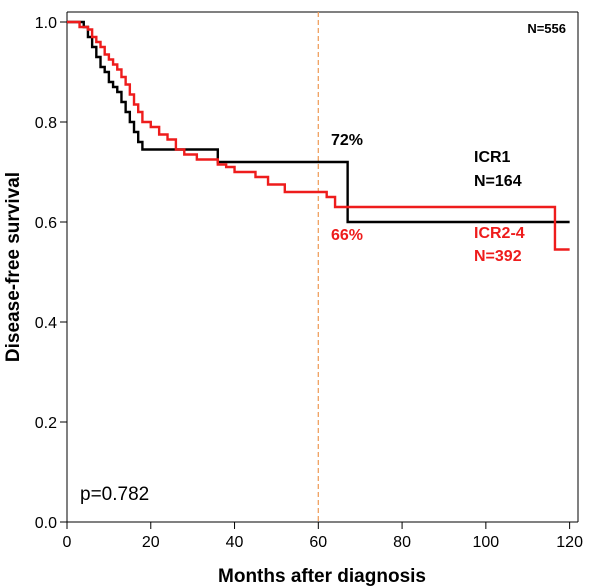 The height and width of the screenshot is (588, 596). Describe the element at coordinates (46, 123) in the screenshot. I see `y-tick-label: 0.8` at that location.